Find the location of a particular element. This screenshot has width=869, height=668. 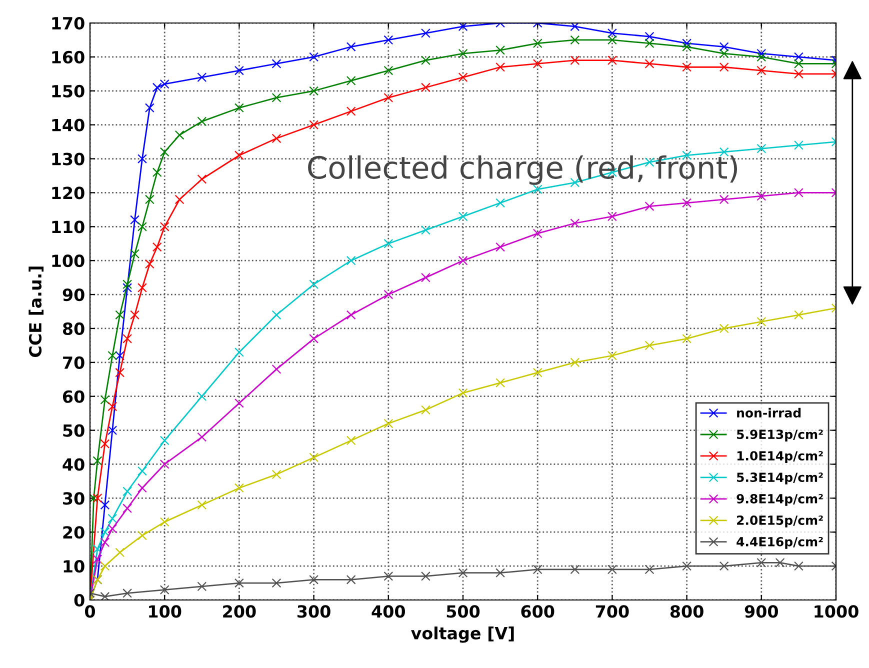

x-tick-label: 200 is located at coordinates (239, 611).